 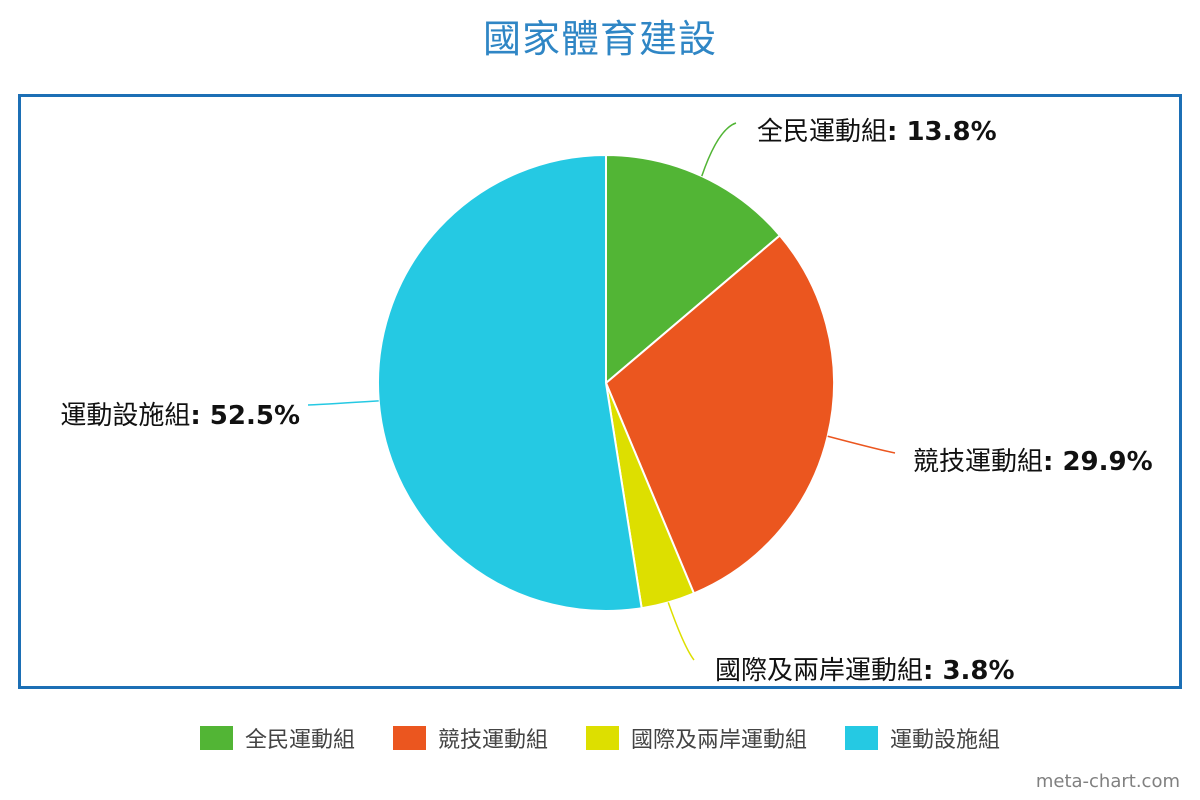 What do you see at coordinates (492, 740) in the screenshot?
I see `legend-label: 競技運動組` at bounding box center [492, 740].